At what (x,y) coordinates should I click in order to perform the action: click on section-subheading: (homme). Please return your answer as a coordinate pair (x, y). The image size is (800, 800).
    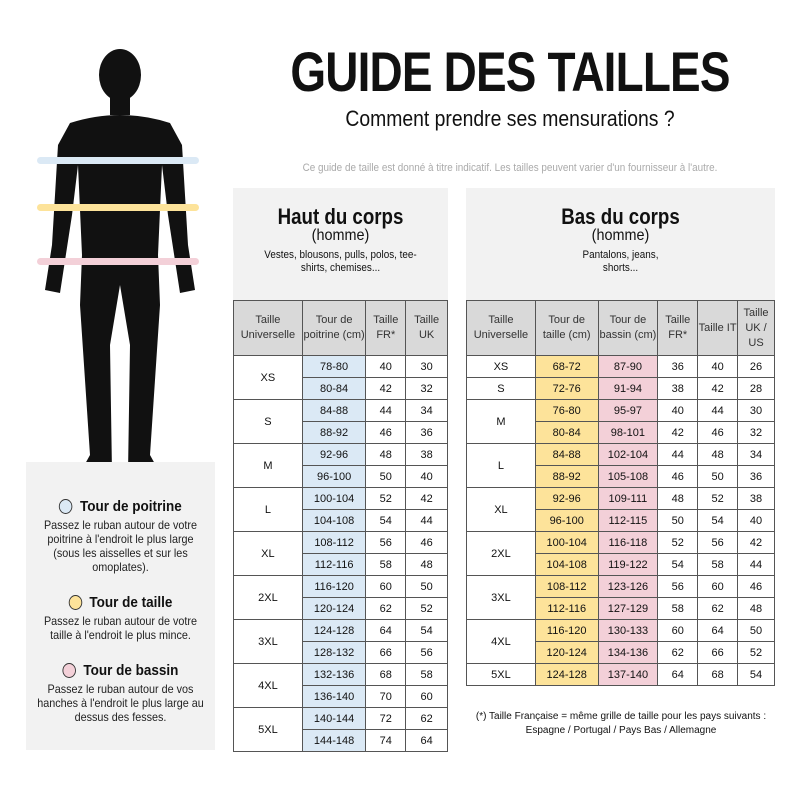
    Looking at the image, I should click on (620, 235).